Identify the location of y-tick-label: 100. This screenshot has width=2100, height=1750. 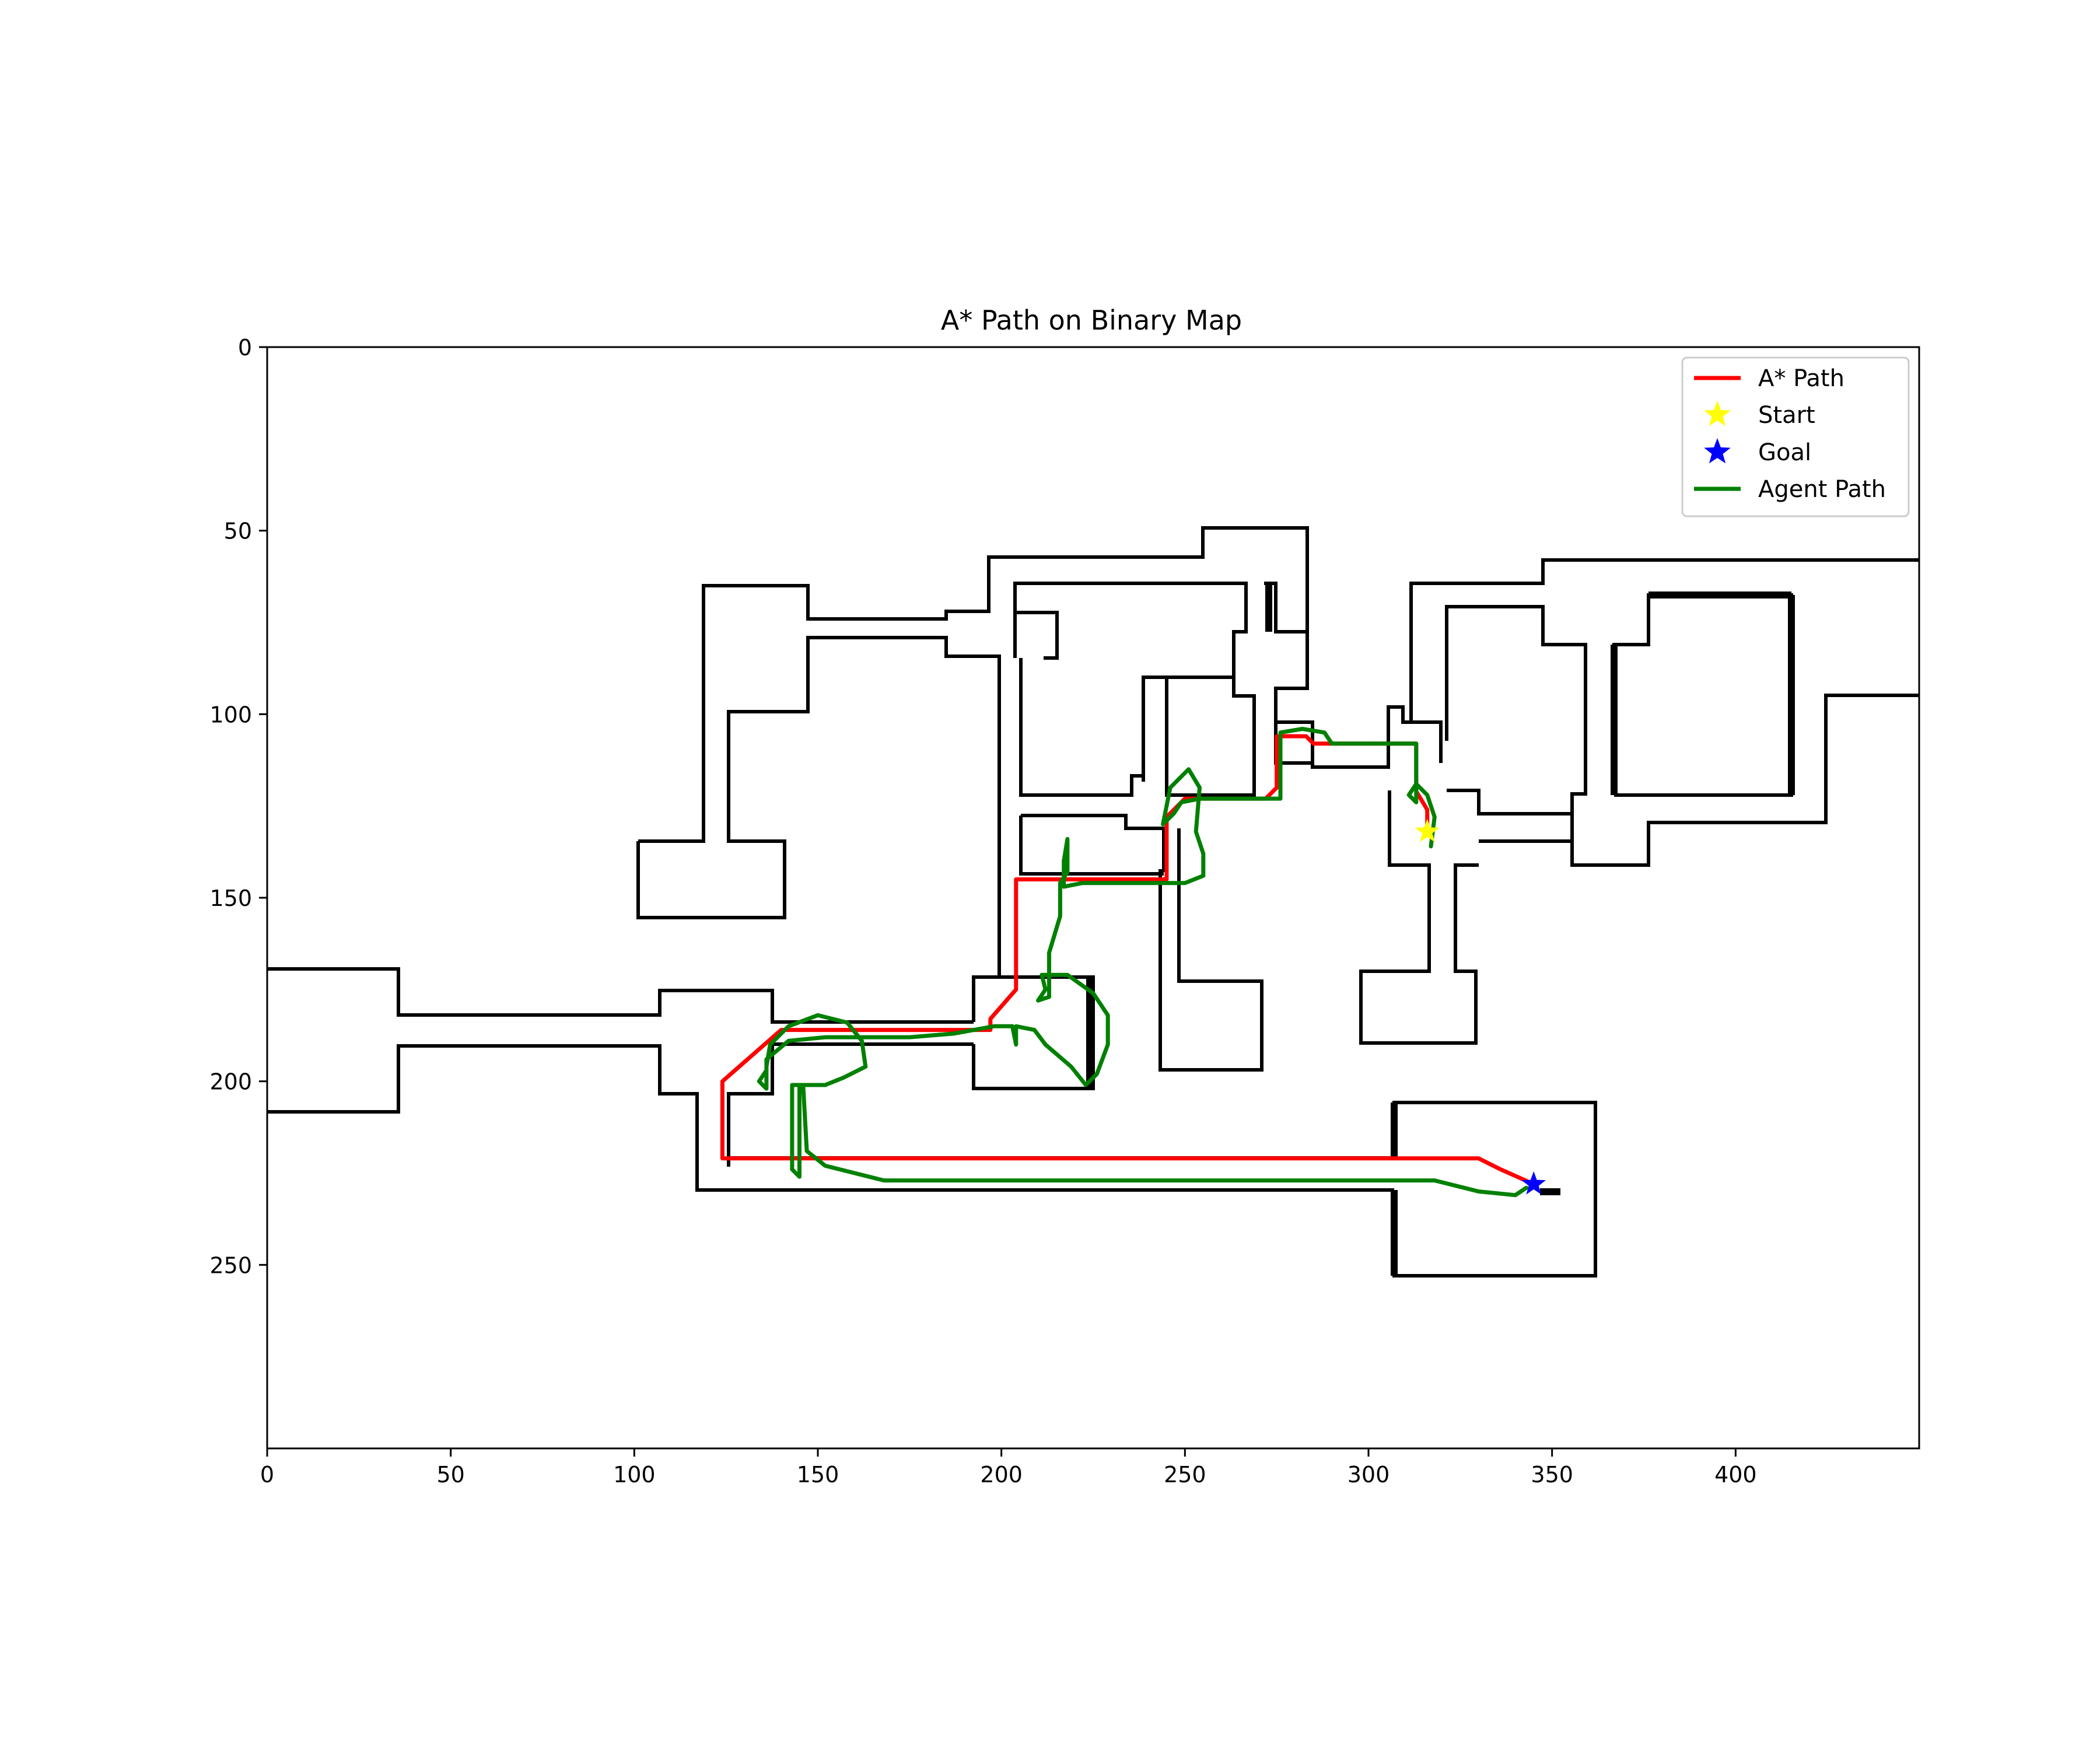
(230, 715).